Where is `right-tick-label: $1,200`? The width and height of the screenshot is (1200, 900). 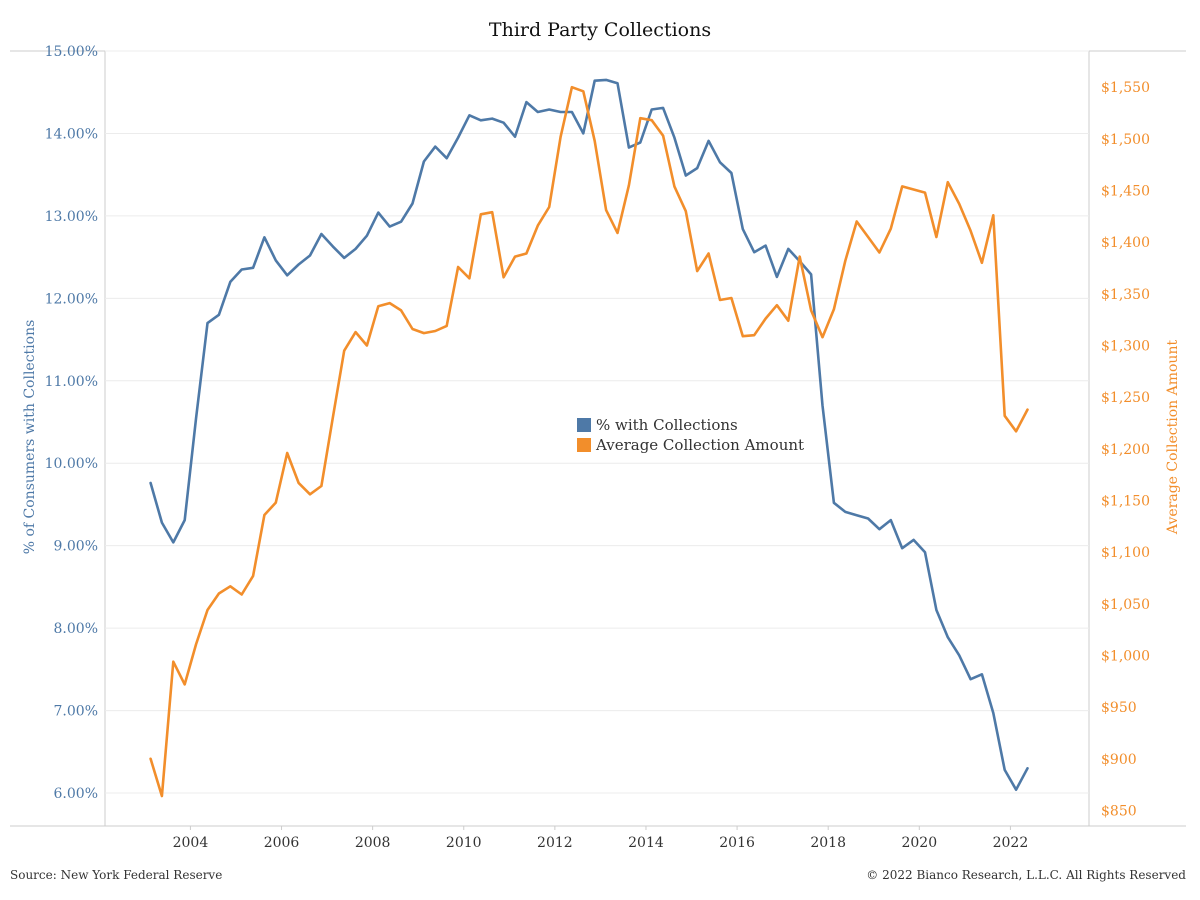 right-tick-label: $1,200 is located at coordinates (1125, 450).